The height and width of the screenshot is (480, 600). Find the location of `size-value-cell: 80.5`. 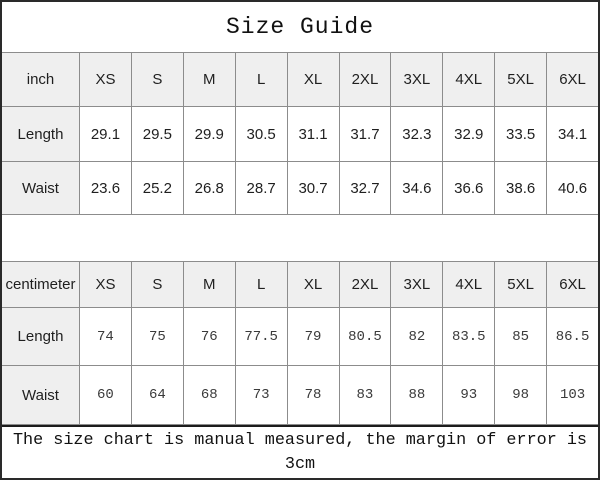

size-value-cell: 80.5 is located at coordinates (364, 336).